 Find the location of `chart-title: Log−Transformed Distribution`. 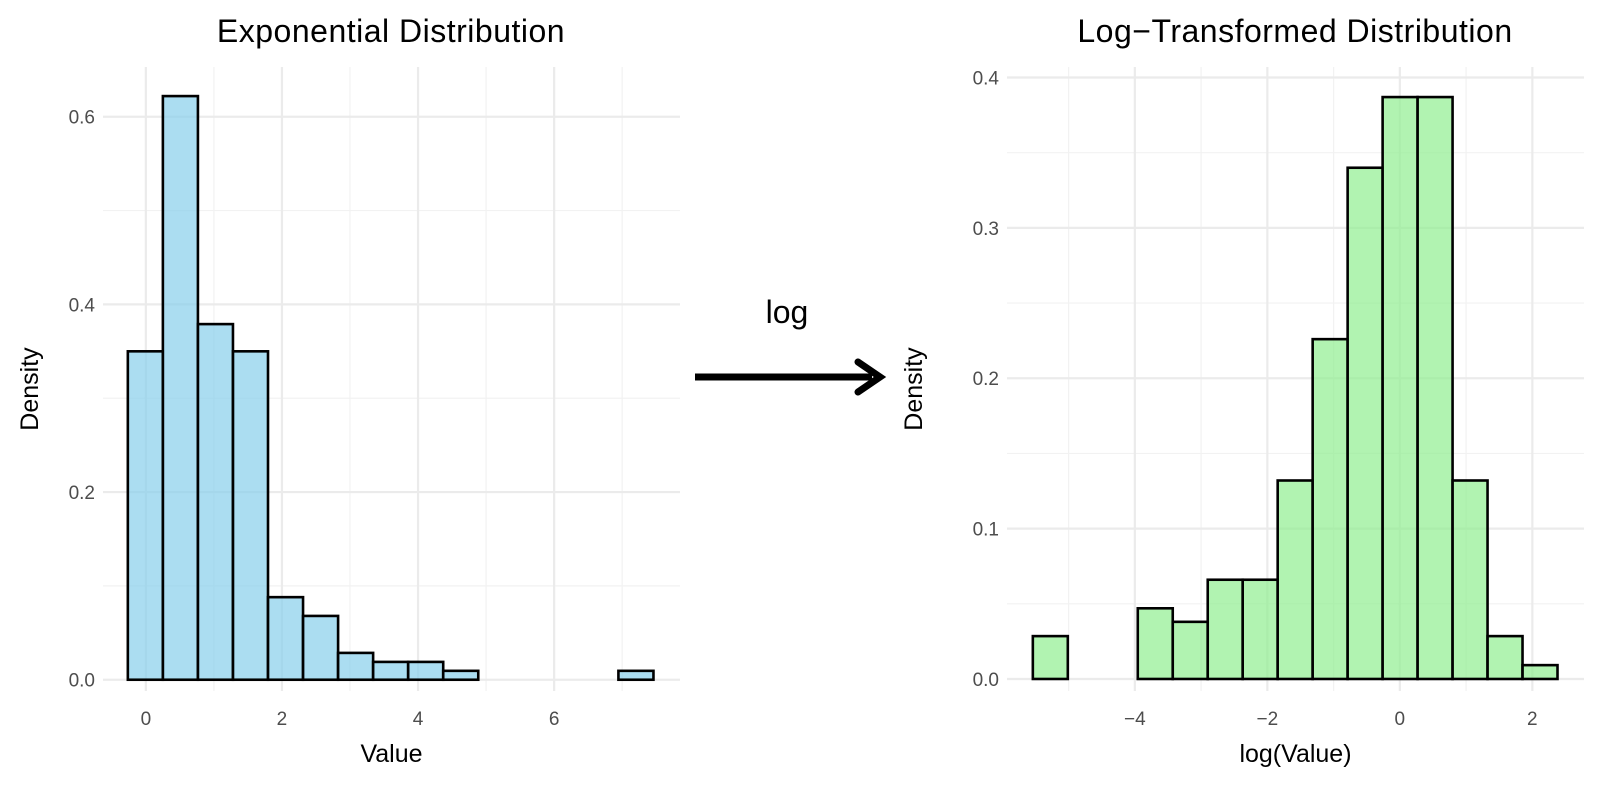

chart-title: Log−Transformed Distribution is located at coordinates (1294, 31).